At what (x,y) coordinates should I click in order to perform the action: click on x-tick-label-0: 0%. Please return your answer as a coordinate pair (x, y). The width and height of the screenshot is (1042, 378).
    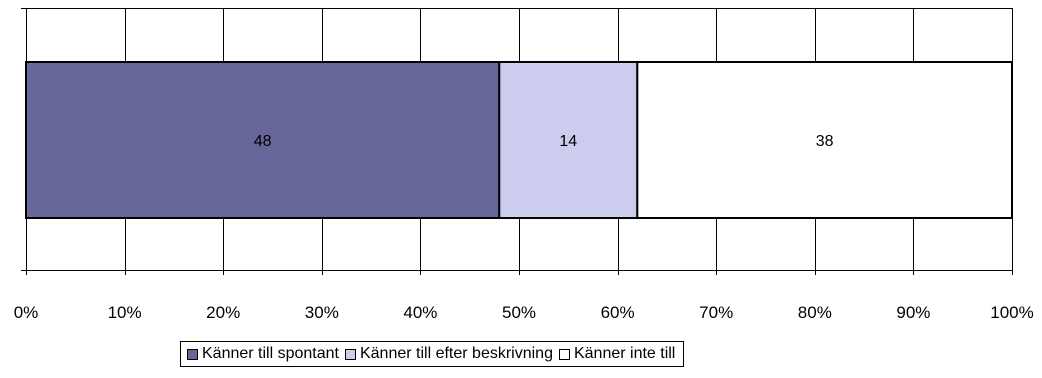
    Looking at the image, I should click on (26, 312).